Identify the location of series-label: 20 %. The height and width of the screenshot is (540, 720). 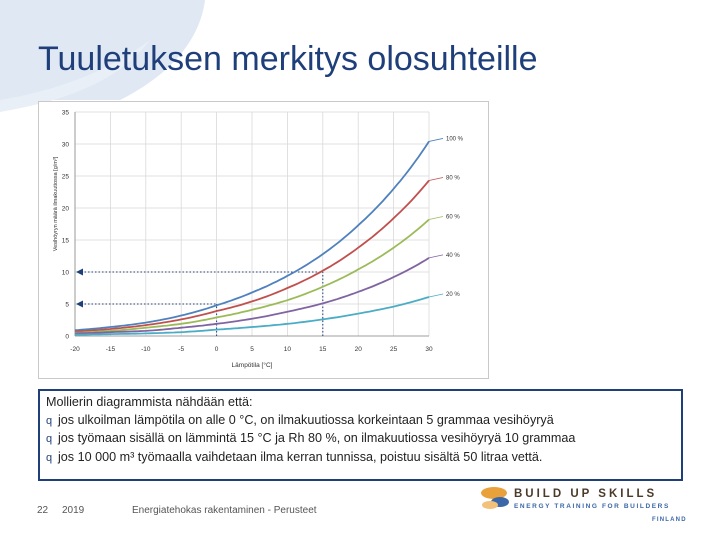
(453, 295).